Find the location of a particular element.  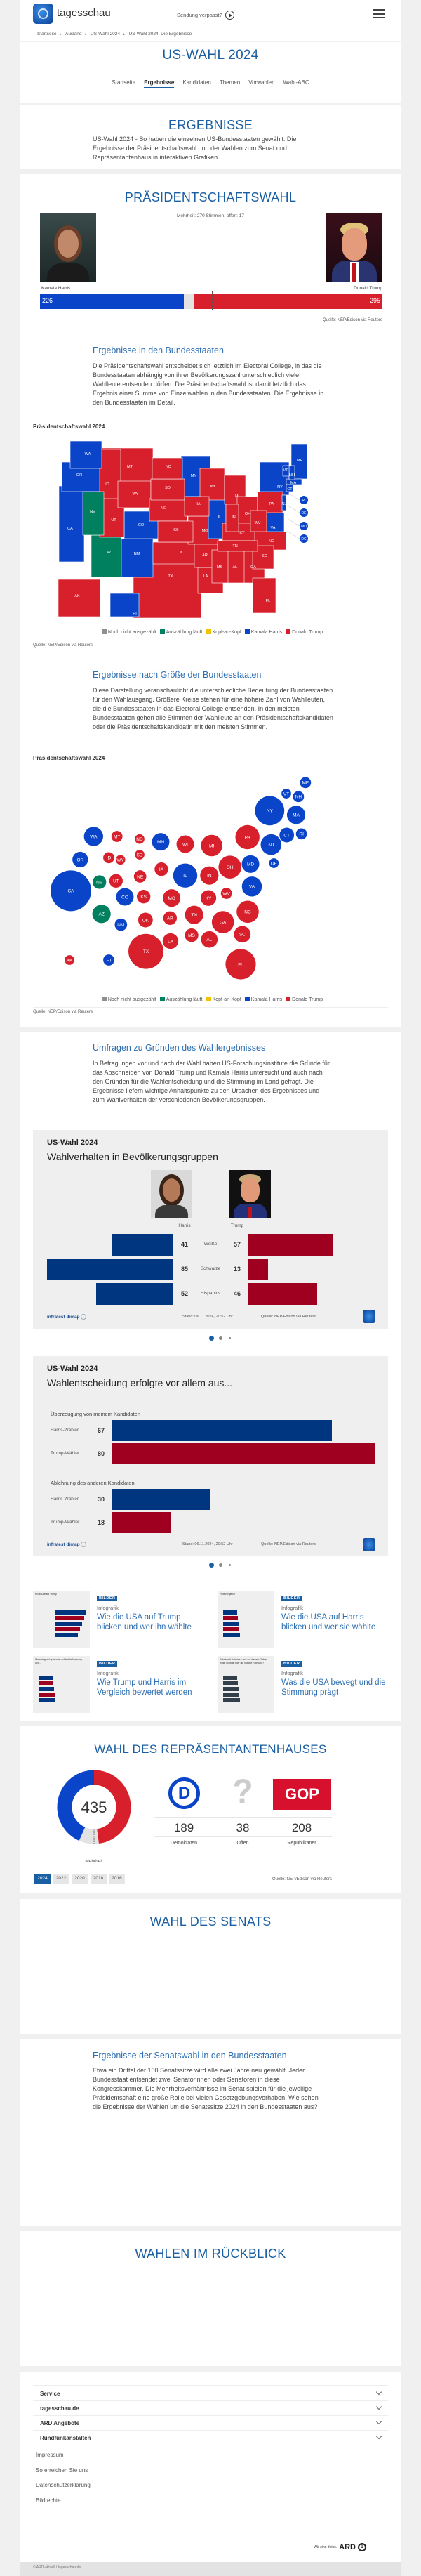

state-vt is located at coordinates (286, 471).